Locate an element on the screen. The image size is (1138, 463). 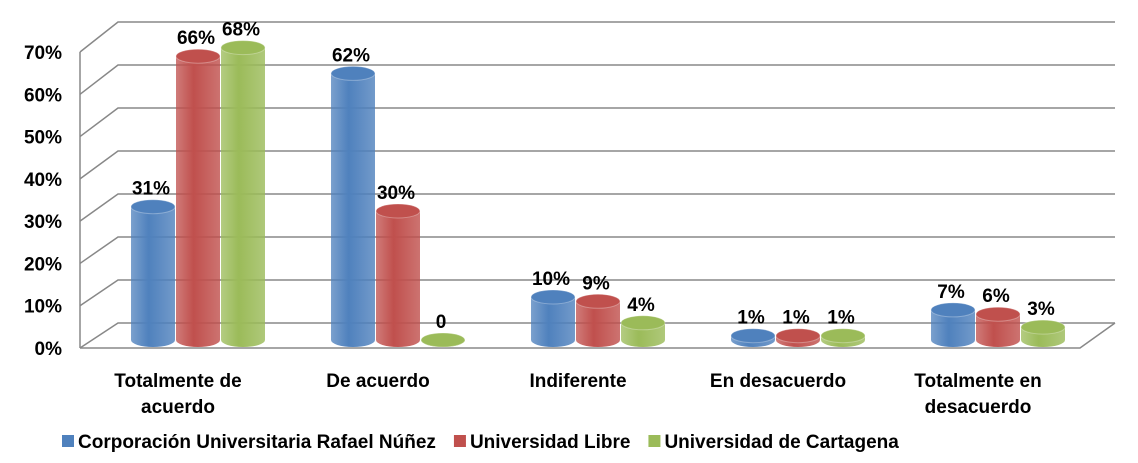
x-tick-label: Totalmente de is located at coordinates (177, 381).